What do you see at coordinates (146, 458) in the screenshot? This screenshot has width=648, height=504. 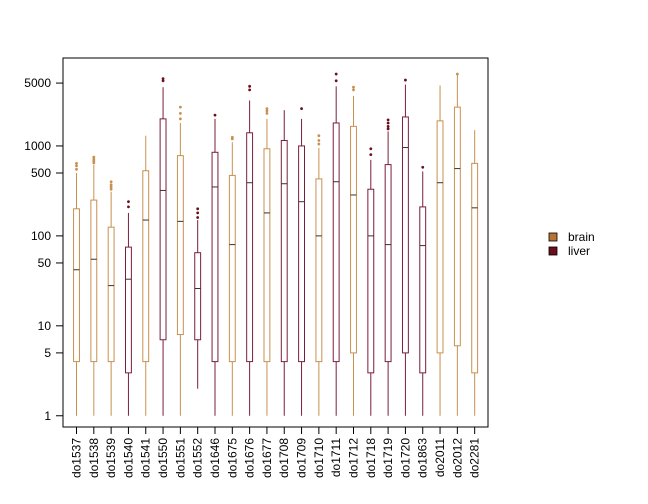 I see `x-tick-label: do1541` at bounding box center [146, 458].